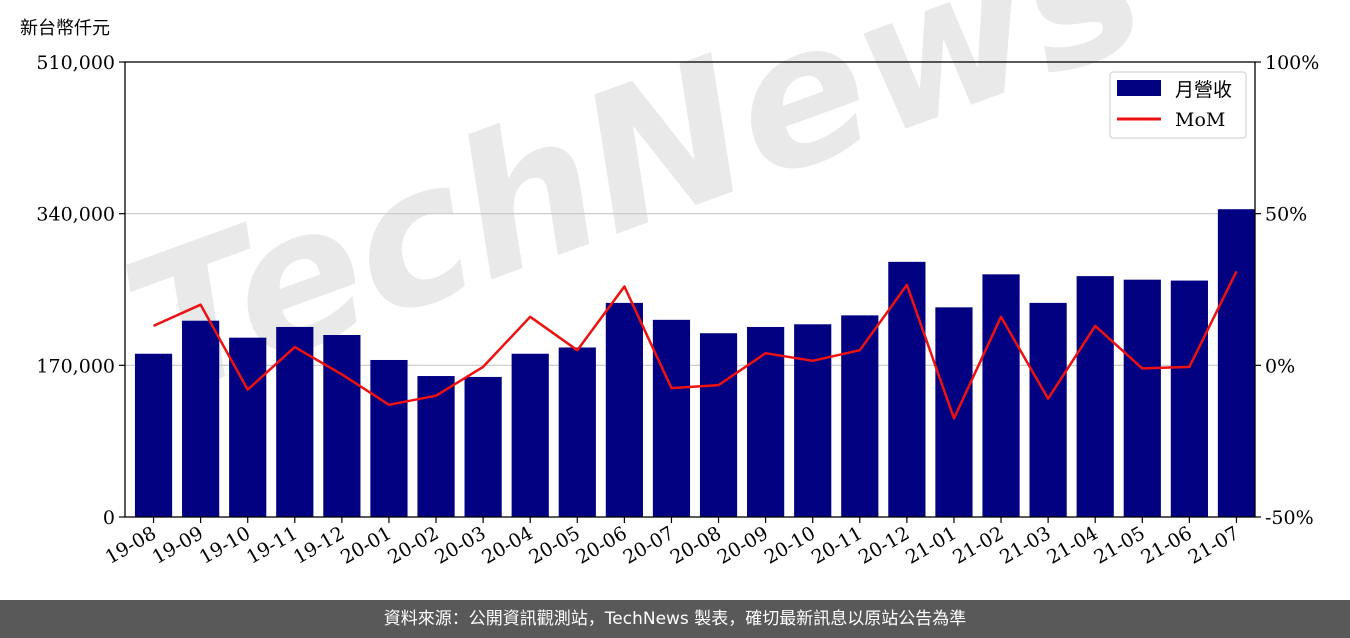  Describe the element at coordinates (1200, 120) in the screenshot. I see `legend-label-mom: MoM` at that location.